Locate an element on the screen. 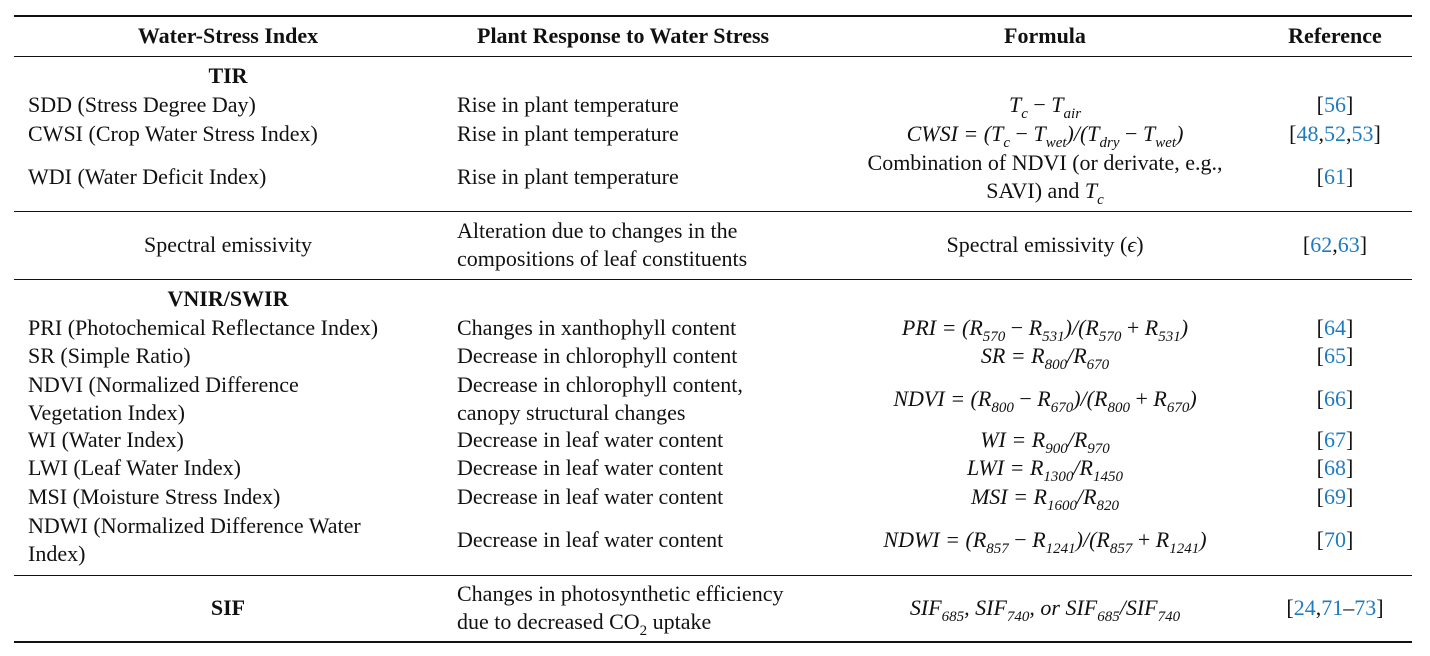  formula-slash: / is located at coordinates (1076, 467).